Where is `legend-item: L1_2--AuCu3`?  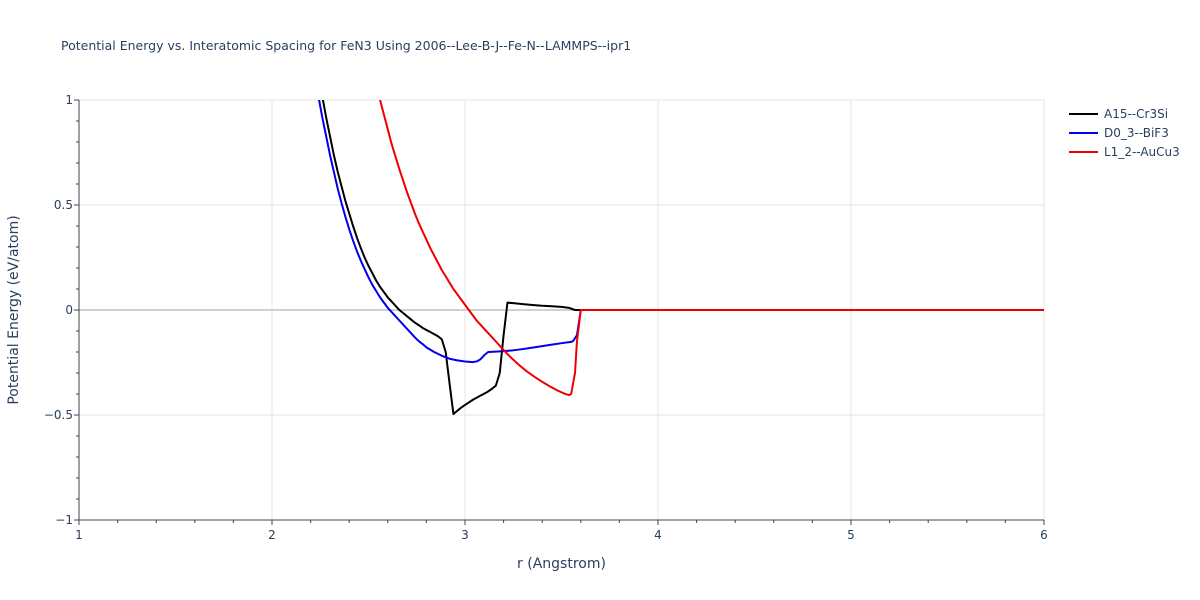
legend-item: L1_2--AuCu3 is located at coordinates (1124, 152).